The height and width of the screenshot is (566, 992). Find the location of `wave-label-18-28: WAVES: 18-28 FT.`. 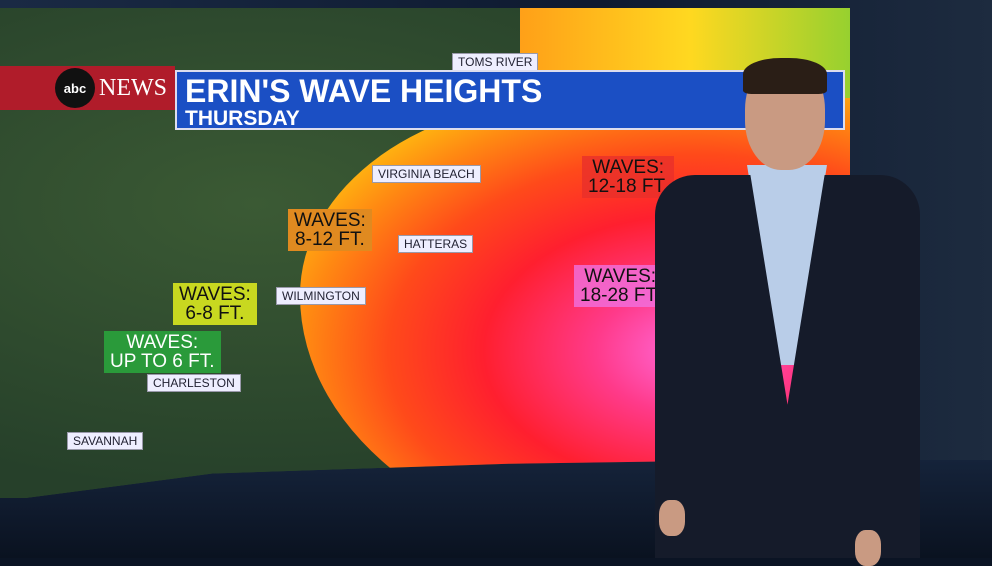

wave-label-18-28: WAVES: 18-28 FT. is located at coordinates (620, 286).